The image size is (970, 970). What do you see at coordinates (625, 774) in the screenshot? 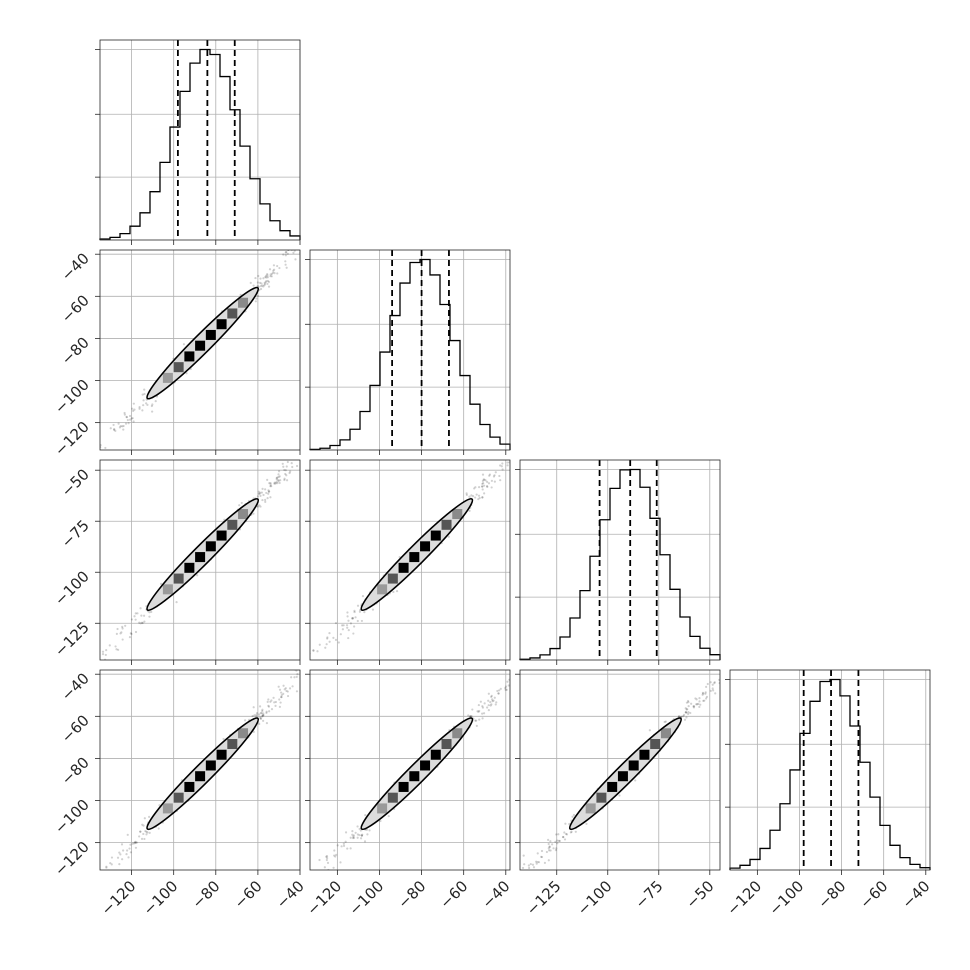
I see `density-contour` at bounding box center [625, 774].